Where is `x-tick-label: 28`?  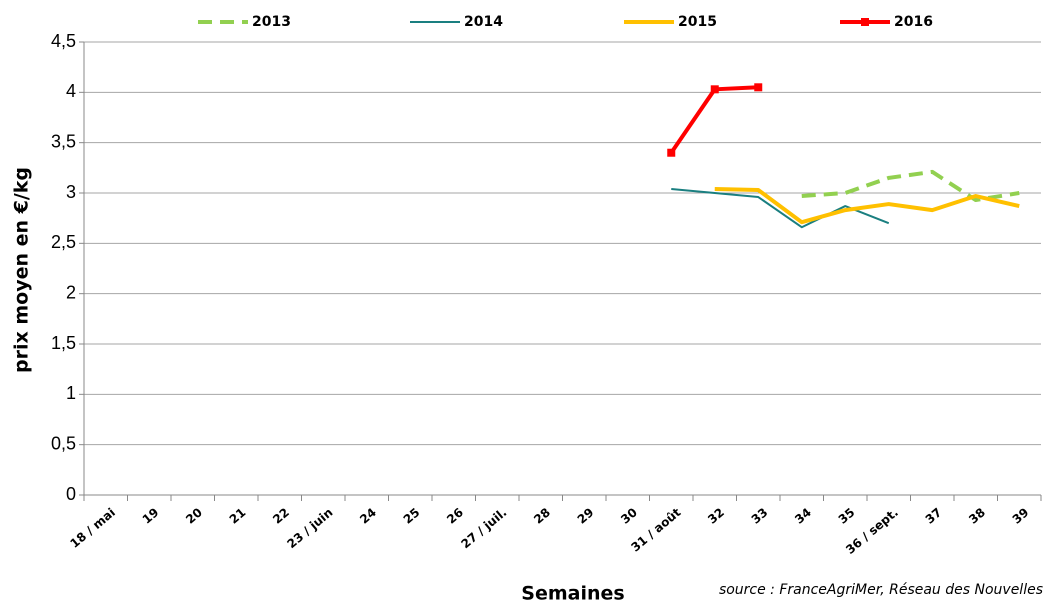 x-tick-label: 28 is located at coordinates (542, 515).